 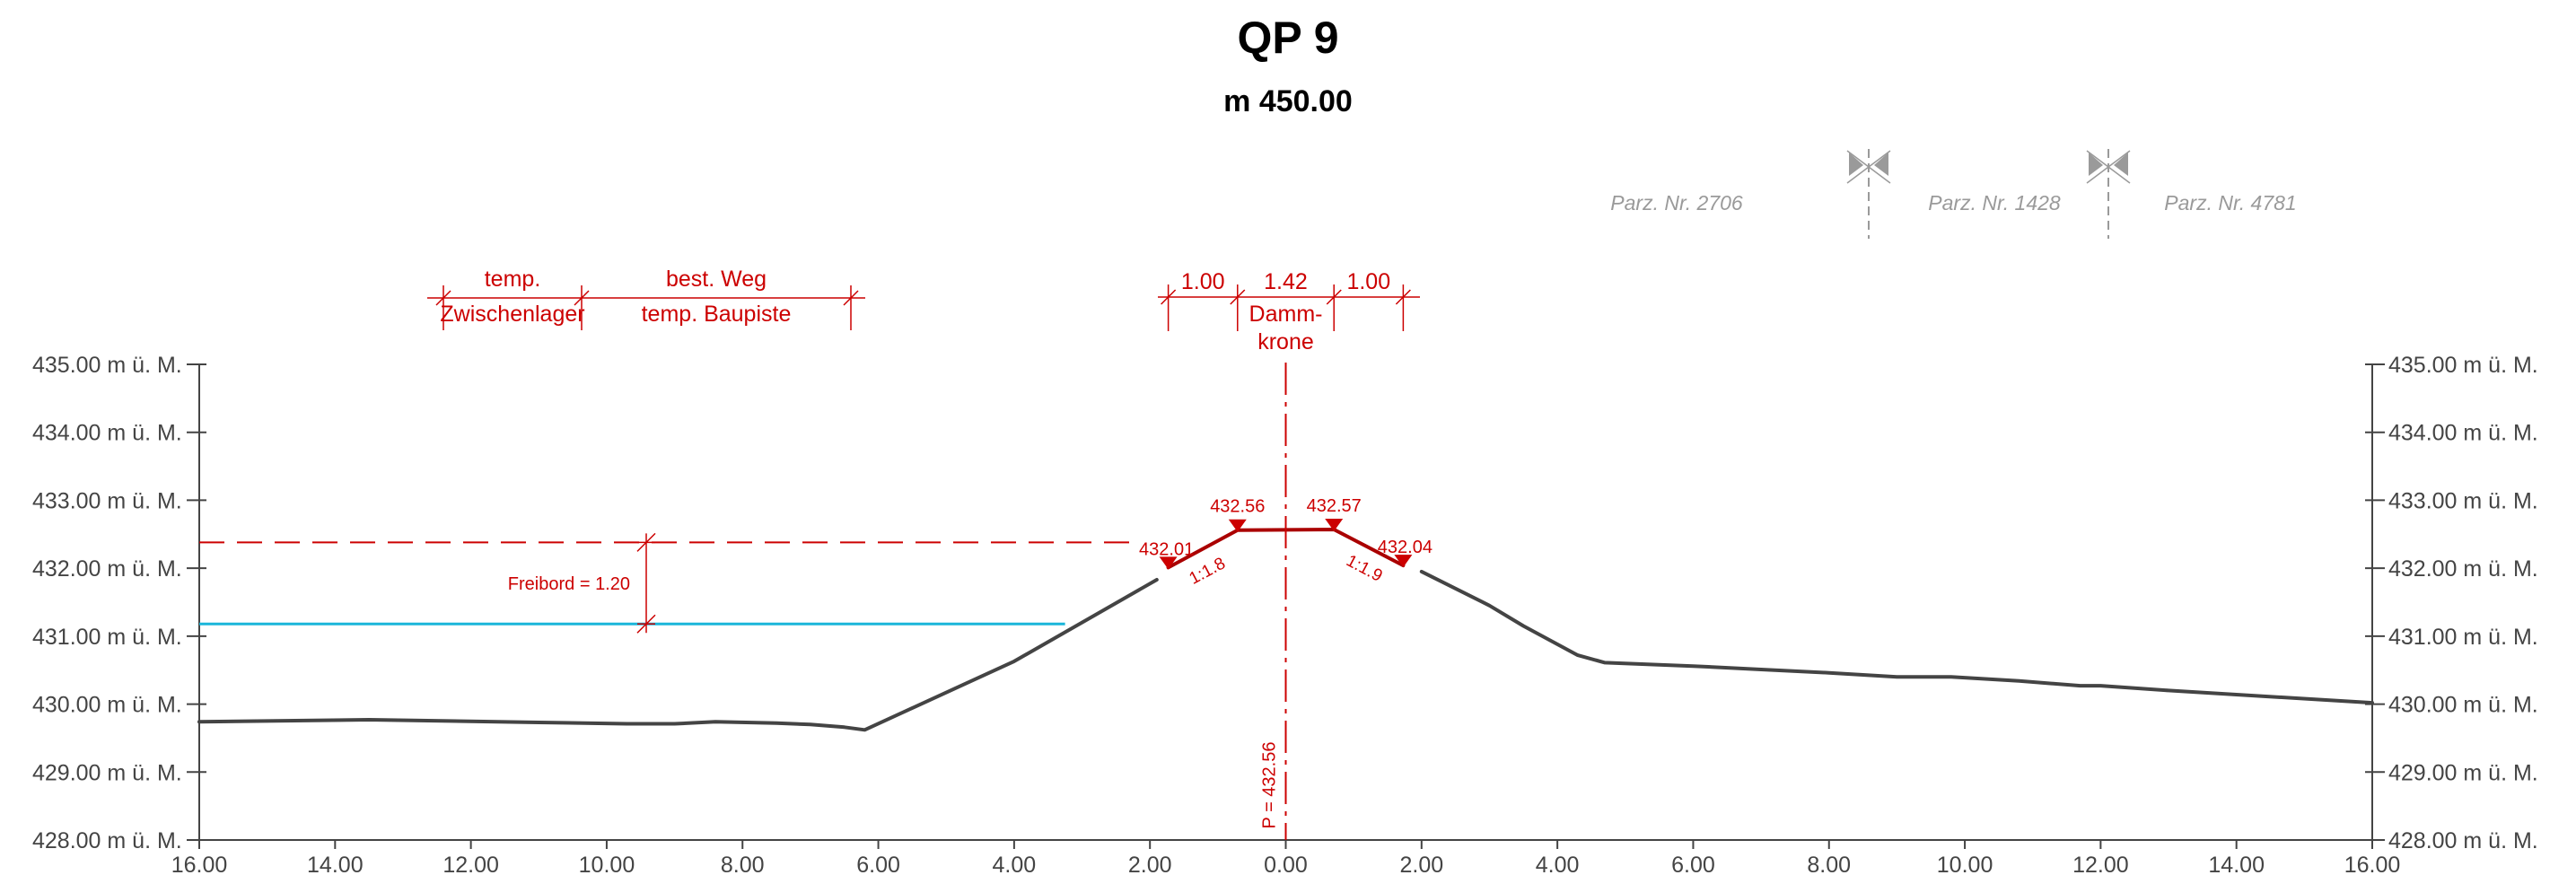 What do you see at coordinates (1288, 101) in the screenshot?
I see `page-subtitle: m 450.00` at bounding box center [1288, 101].